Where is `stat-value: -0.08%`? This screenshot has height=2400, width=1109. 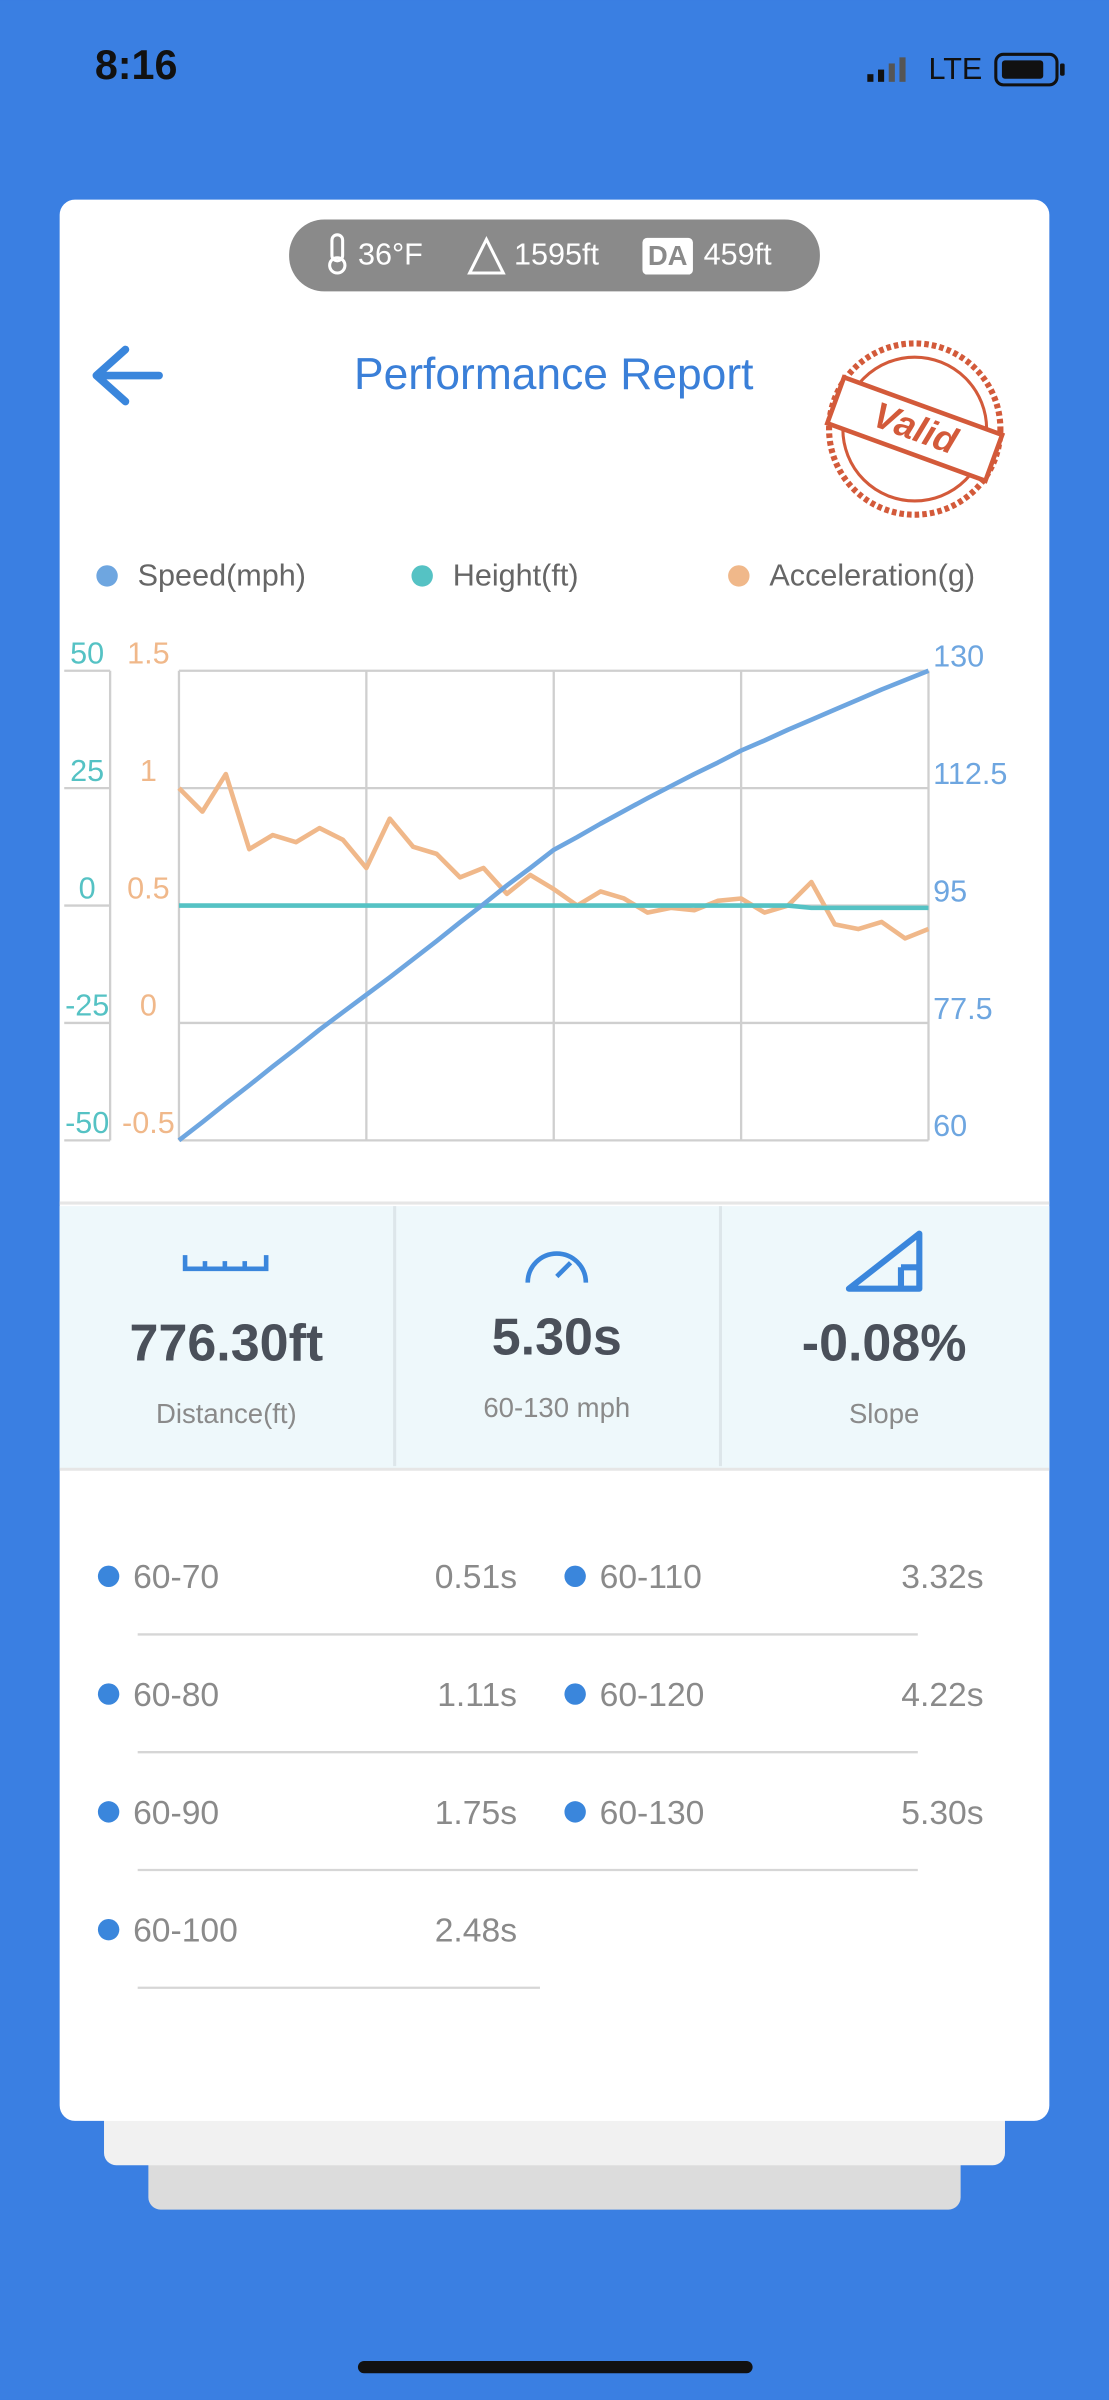
stat-value: -0.08% is located at coordinates (884, 1344).